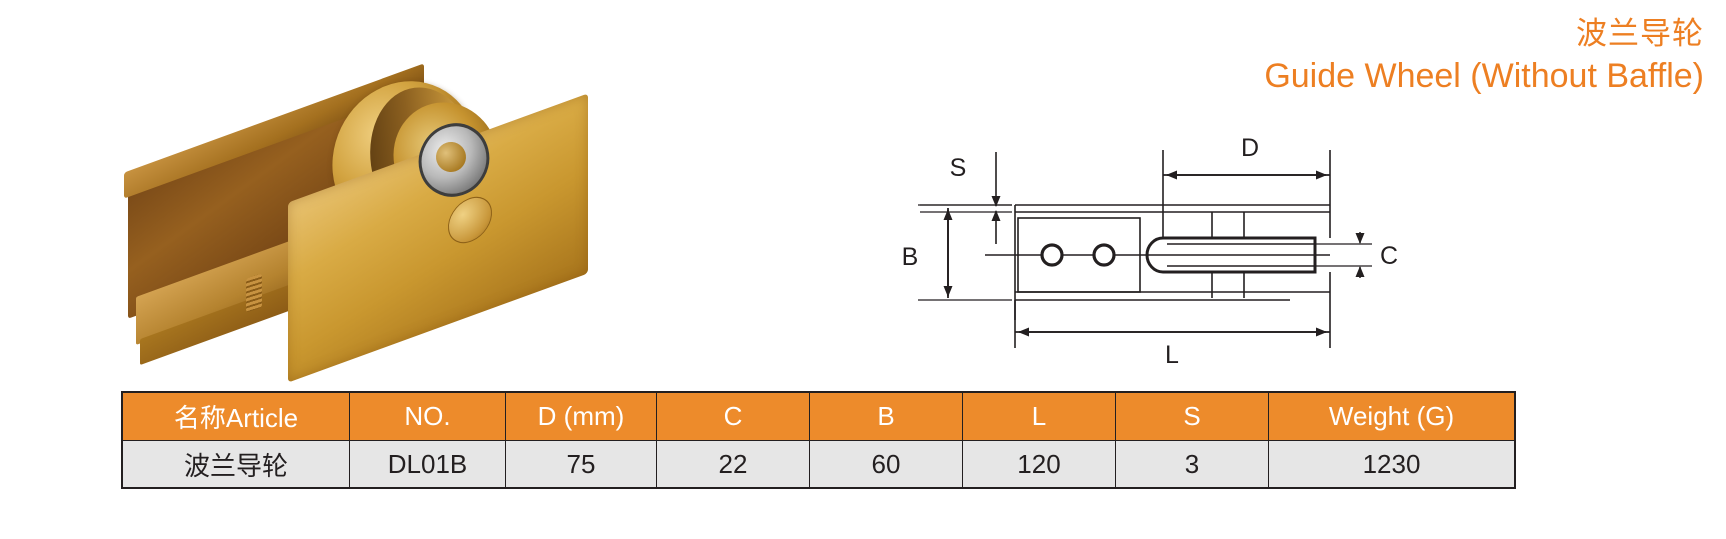 The height and width of the screenshot is (539, 1726). What do you see at coordinates (1192, 464) in the screenshot?
I see `cell-s: 3` at bounding box center [1192, 464].